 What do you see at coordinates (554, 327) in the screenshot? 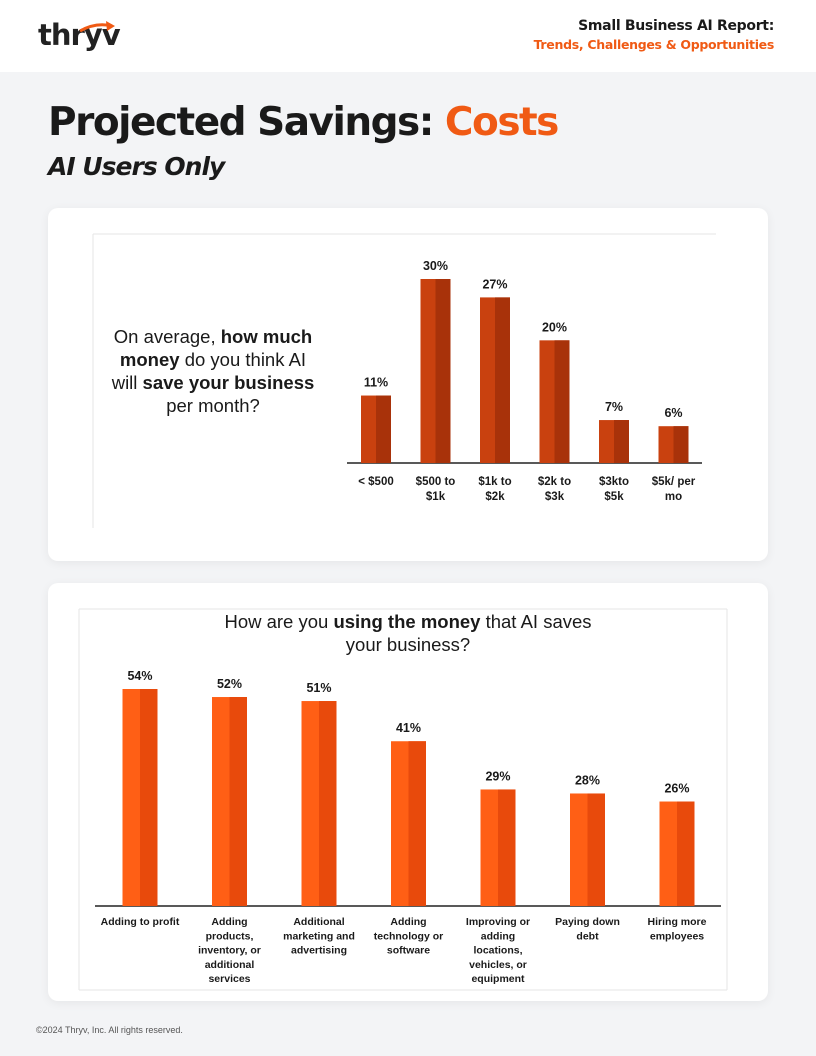
I see `data-label: 20%` at bounding box center [554, 327].